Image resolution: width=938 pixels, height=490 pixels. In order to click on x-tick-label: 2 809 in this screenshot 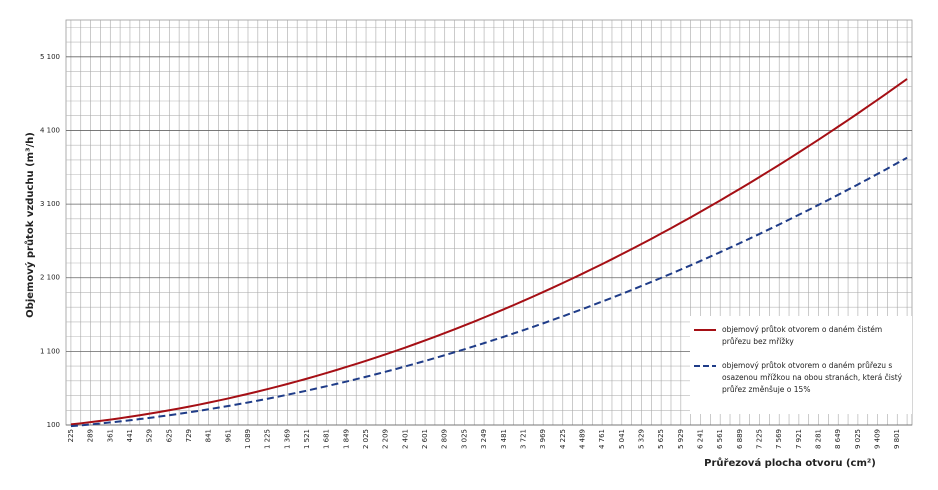, I will do `click(445, 439)`.